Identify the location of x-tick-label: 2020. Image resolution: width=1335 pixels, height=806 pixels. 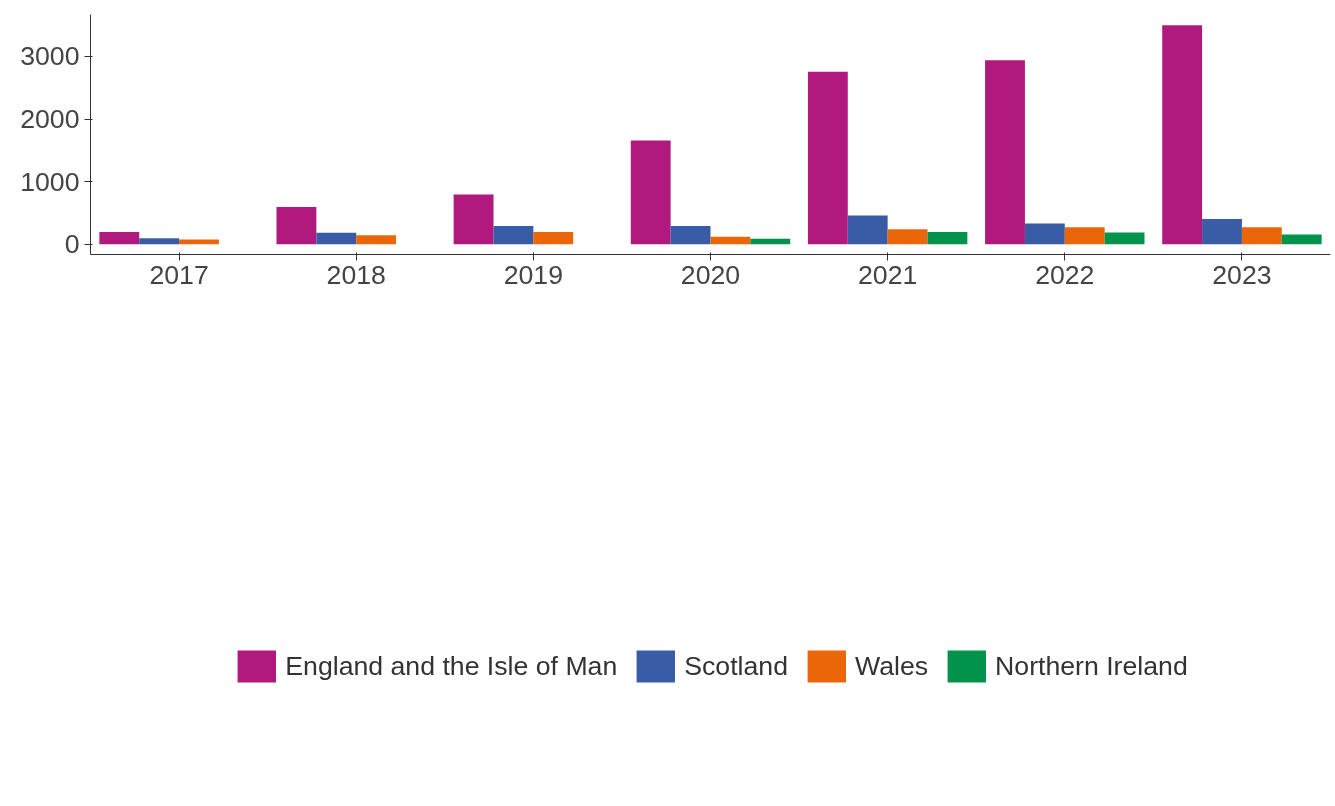
(710, 274).